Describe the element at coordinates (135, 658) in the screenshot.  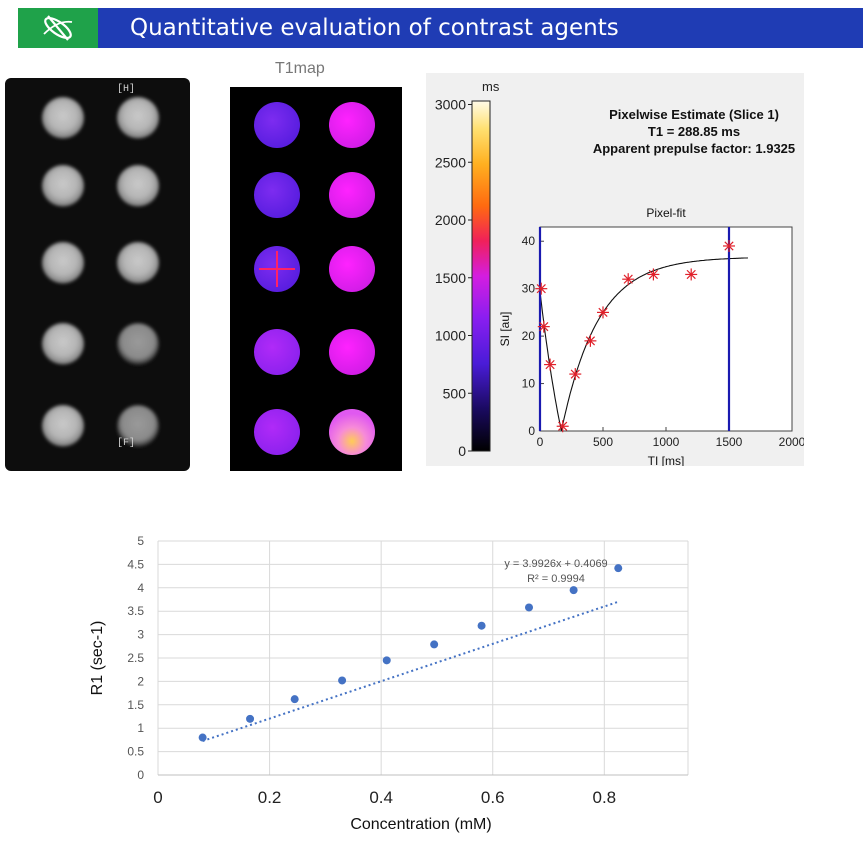
I see `r1-ytick-label: 2.5` at that location.